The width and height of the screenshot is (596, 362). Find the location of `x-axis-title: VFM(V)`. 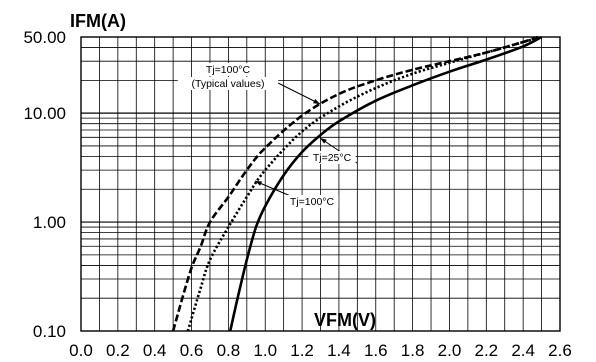

x-axis-title: VFM(V) is located at coordinates (345, 320).